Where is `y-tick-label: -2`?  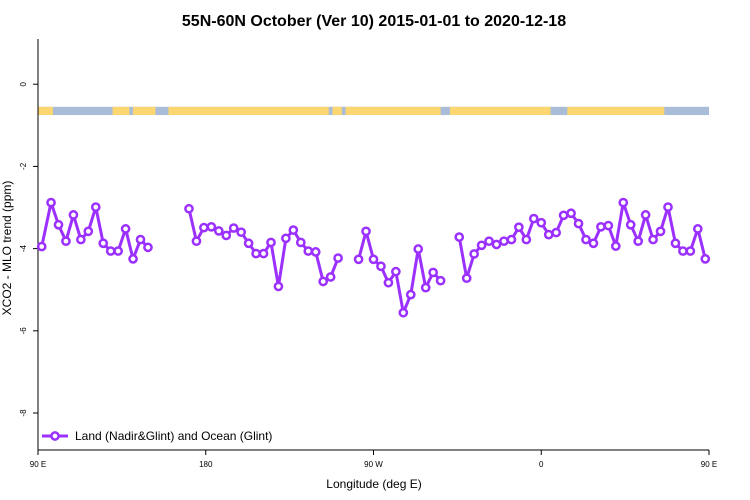
y-tick-label: -2 is located at coordinates (23, 166).